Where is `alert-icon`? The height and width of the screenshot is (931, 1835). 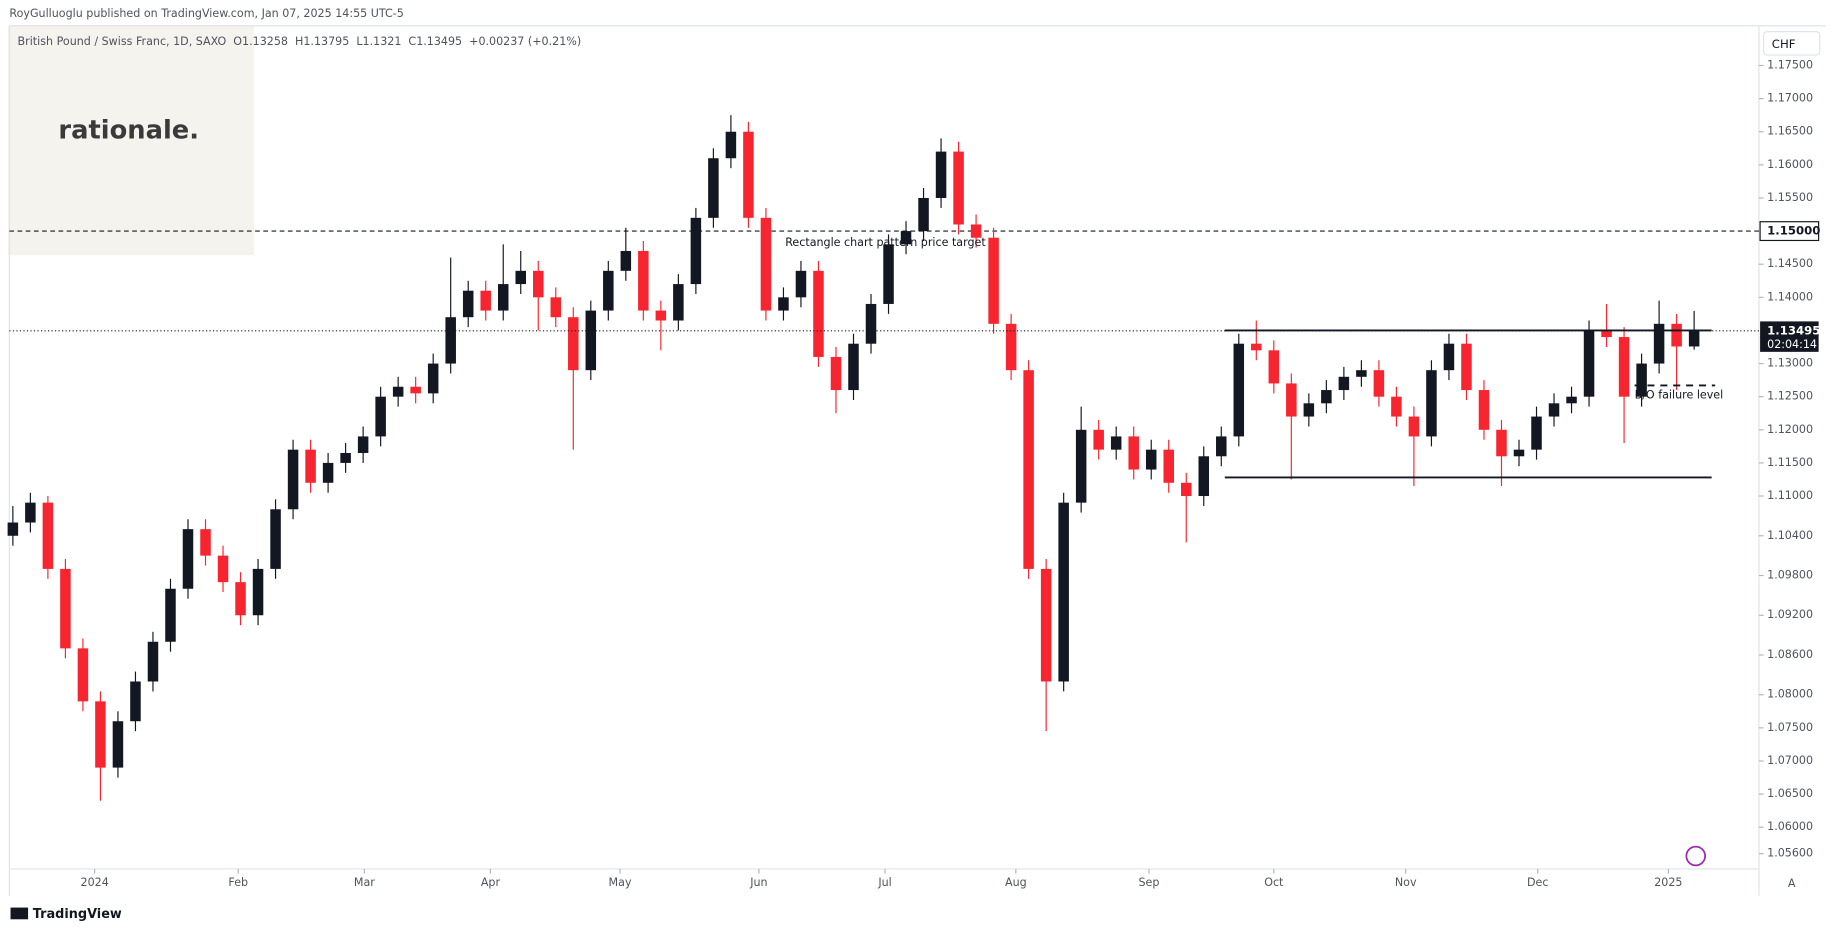
alert-icon is located at coordinates (1695, 856).